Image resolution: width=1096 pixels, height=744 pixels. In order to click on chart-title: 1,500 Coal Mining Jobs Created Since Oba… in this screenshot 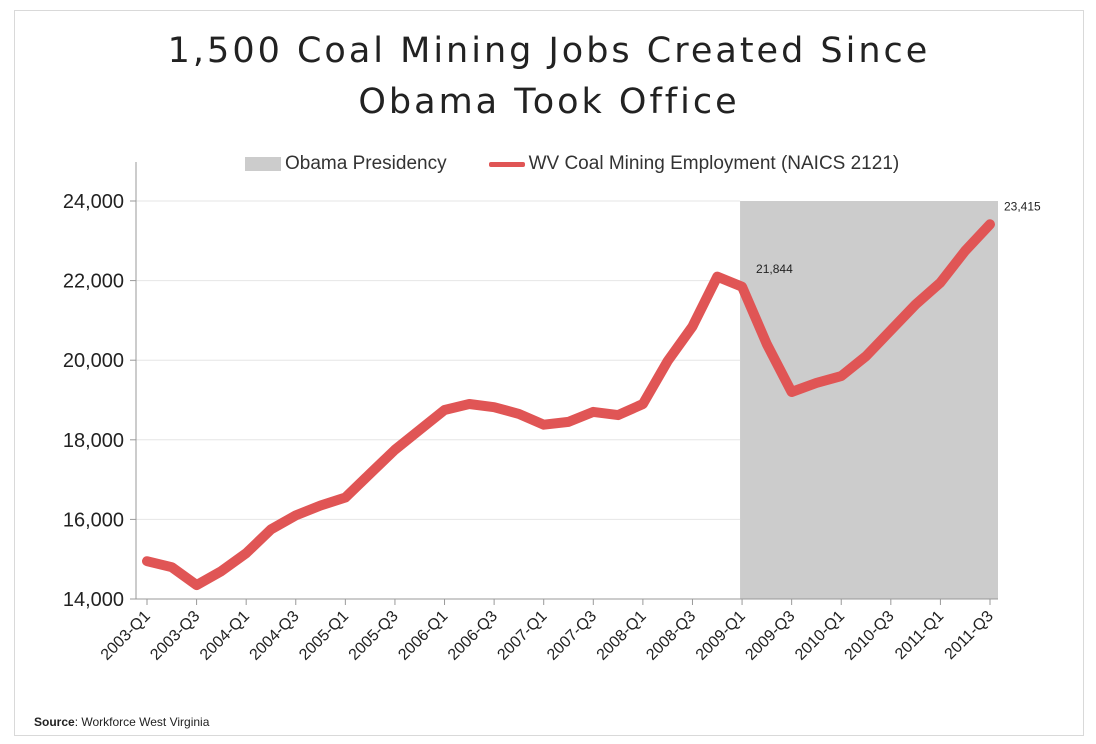, I will do `click(549, 76)`.